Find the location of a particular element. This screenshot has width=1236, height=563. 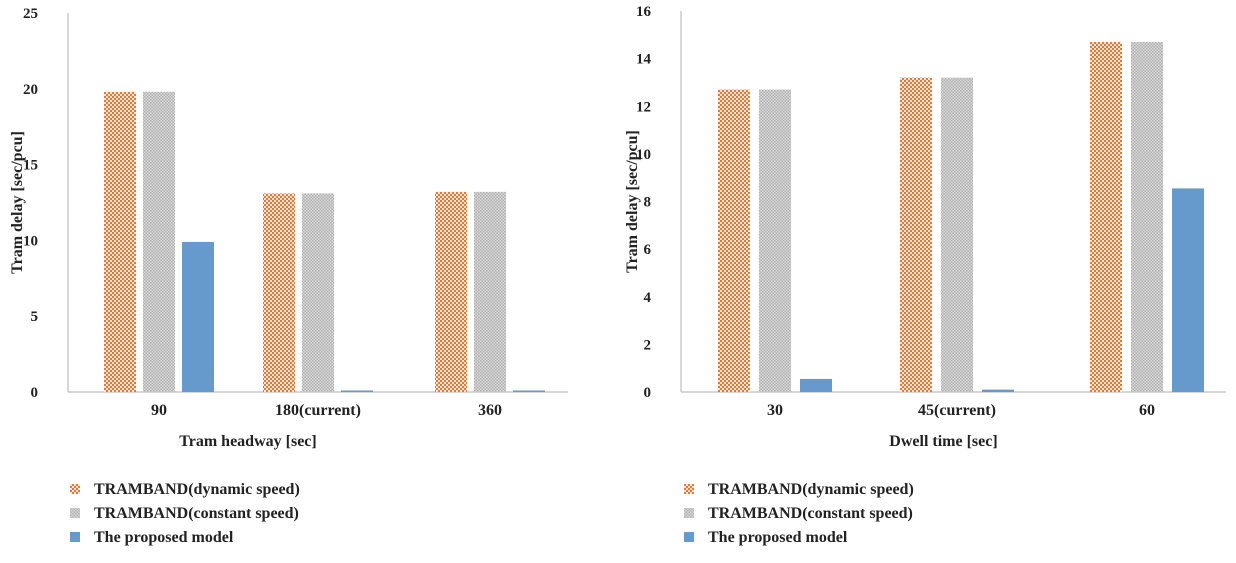

y-tick-label: 14 is located at coordinates (644, 60).